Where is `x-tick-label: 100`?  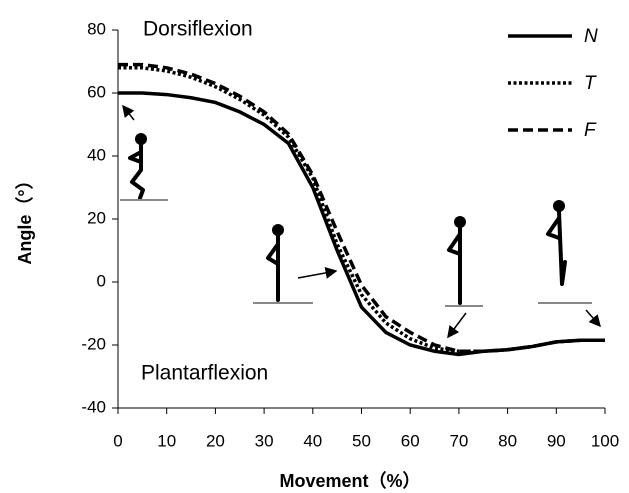
x-tick-label: 100 is located at coordinates (605, 440).